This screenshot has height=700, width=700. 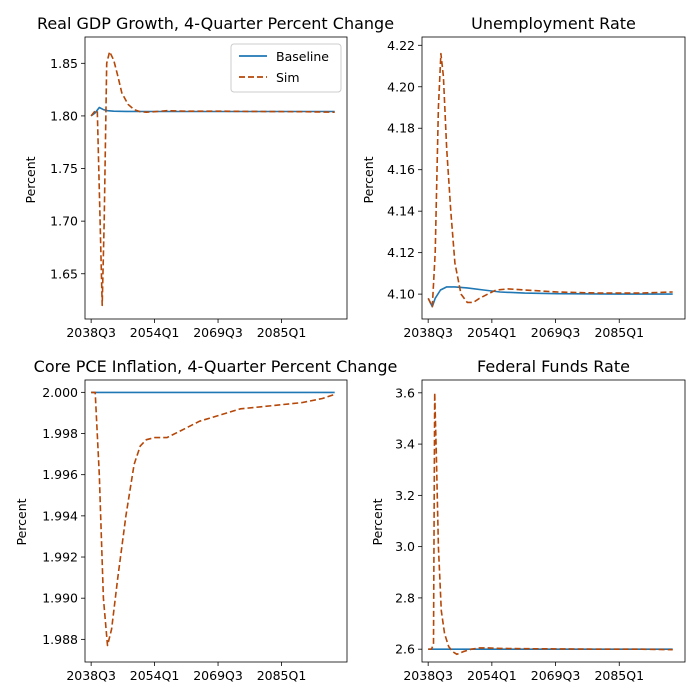 What do you see at coordinates (405, 392) in the screenshot?
I see `y-tick-label: 3.6` at bounding box center [405, 392].